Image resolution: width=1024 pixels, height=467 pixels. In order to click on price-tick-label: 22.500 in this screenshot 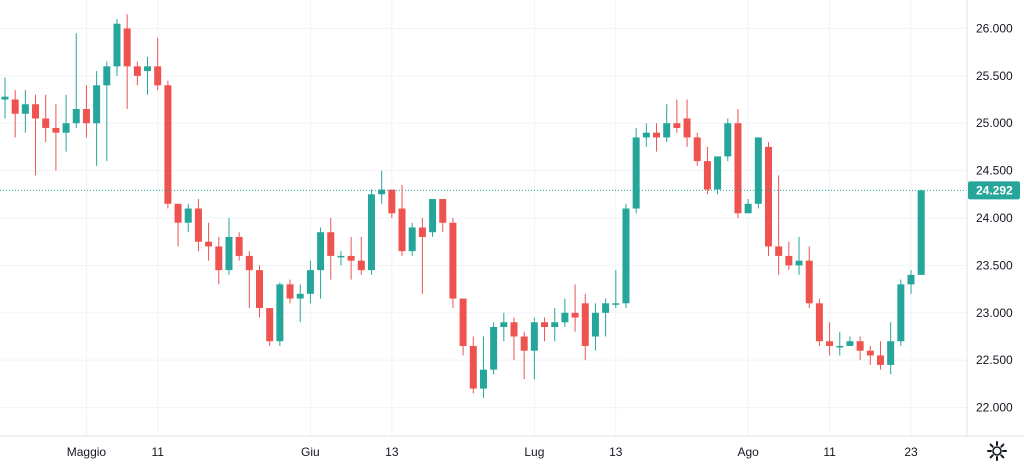, I will do `click(994, 360)`.